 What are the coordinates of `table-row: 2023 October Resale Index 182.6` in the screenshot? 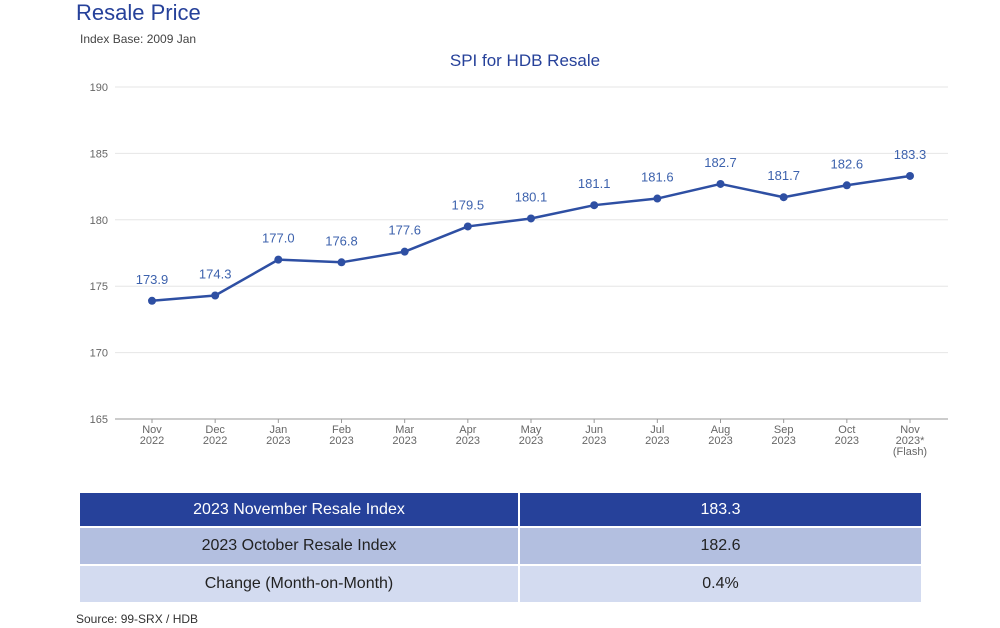 It's located at (500, 546).